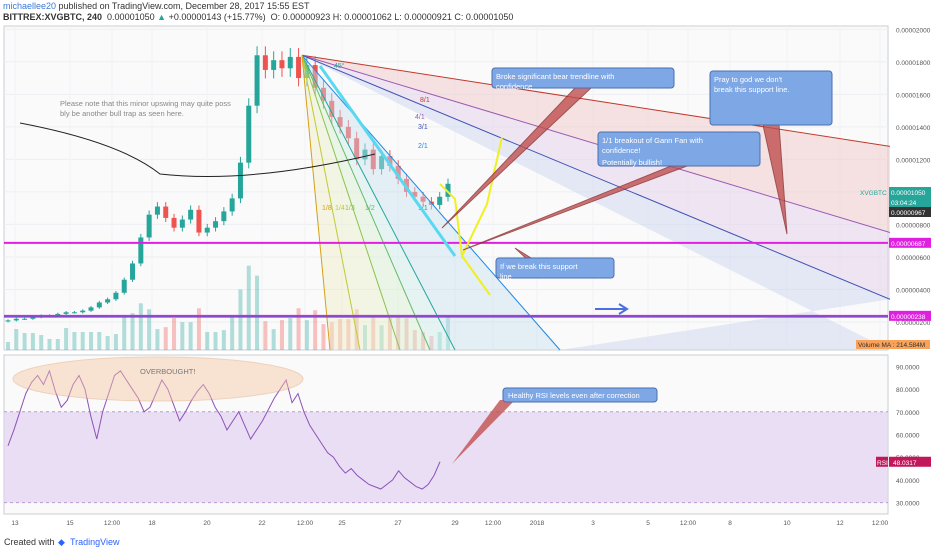 The image size is (932, 550). I want to click on volume-badge, so click(893, 344).